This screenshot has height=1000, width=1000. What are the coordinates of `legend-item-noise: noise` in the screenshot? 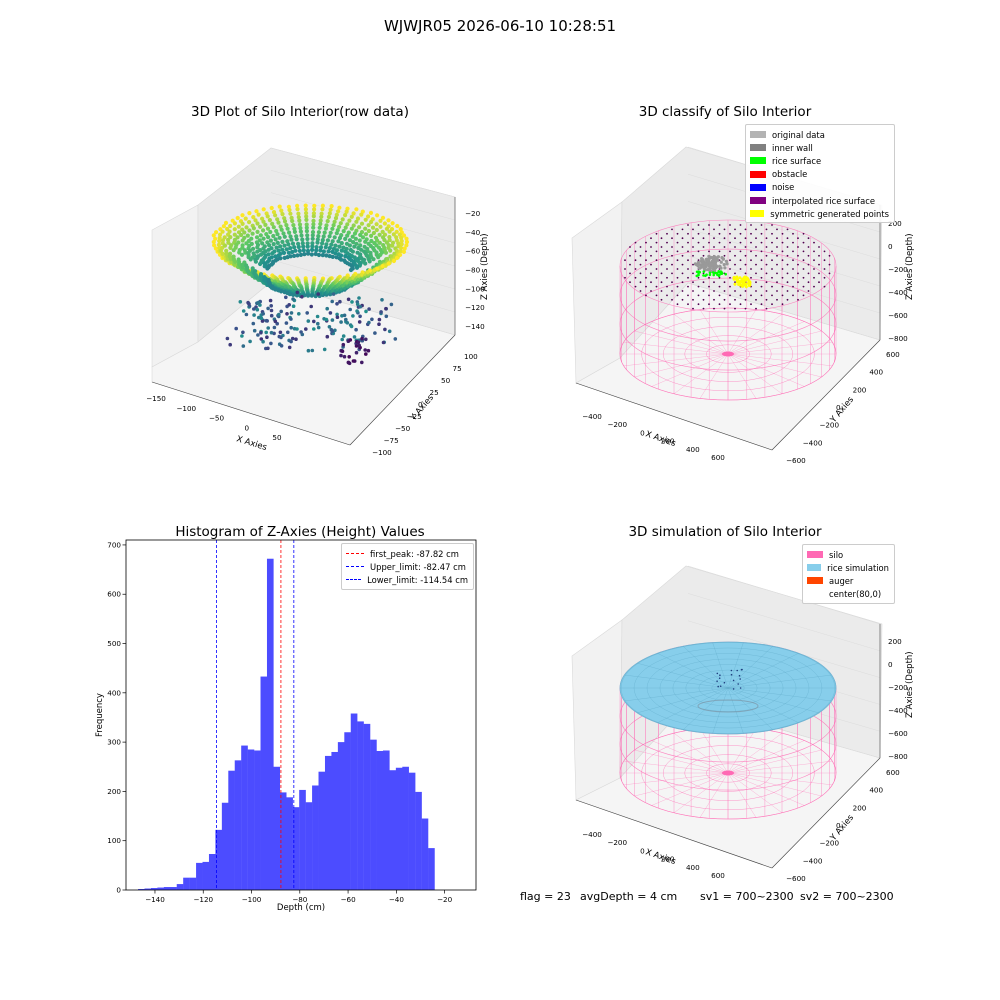 It's located at (819, 187).